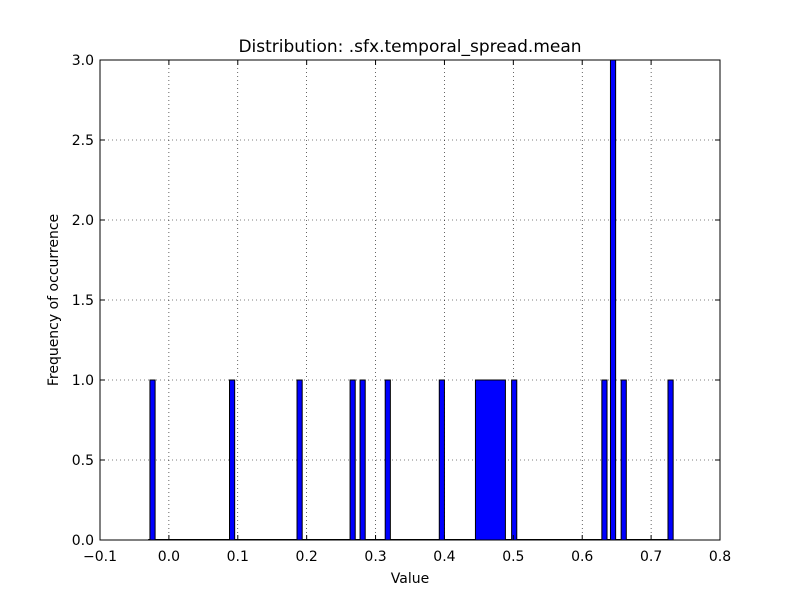 This screenshot has height=600, width=800. Describe the element at coordinates (83, 221) in the screenshot. I see `y-tick-label: 2.0` at that location.